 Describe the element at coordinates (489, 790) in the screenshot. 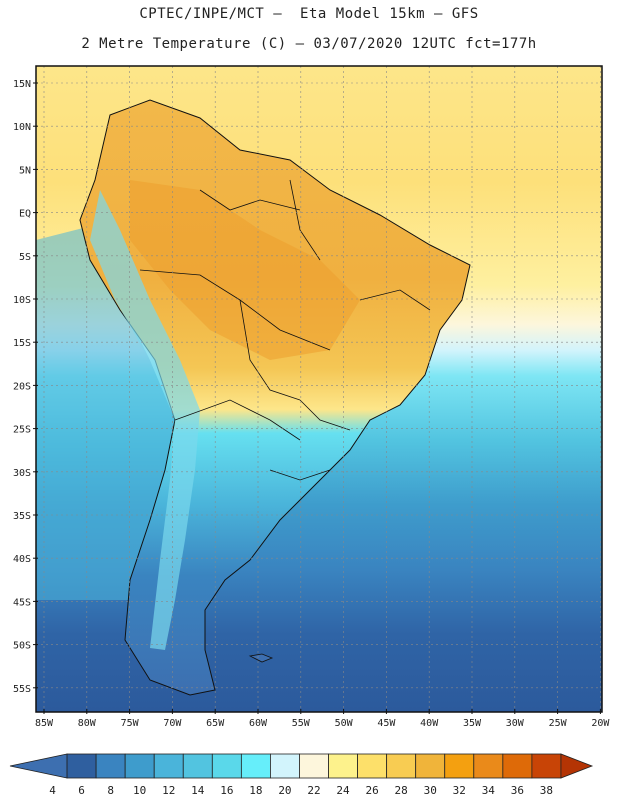

I see `colorbar-label-34: 34` at that location.